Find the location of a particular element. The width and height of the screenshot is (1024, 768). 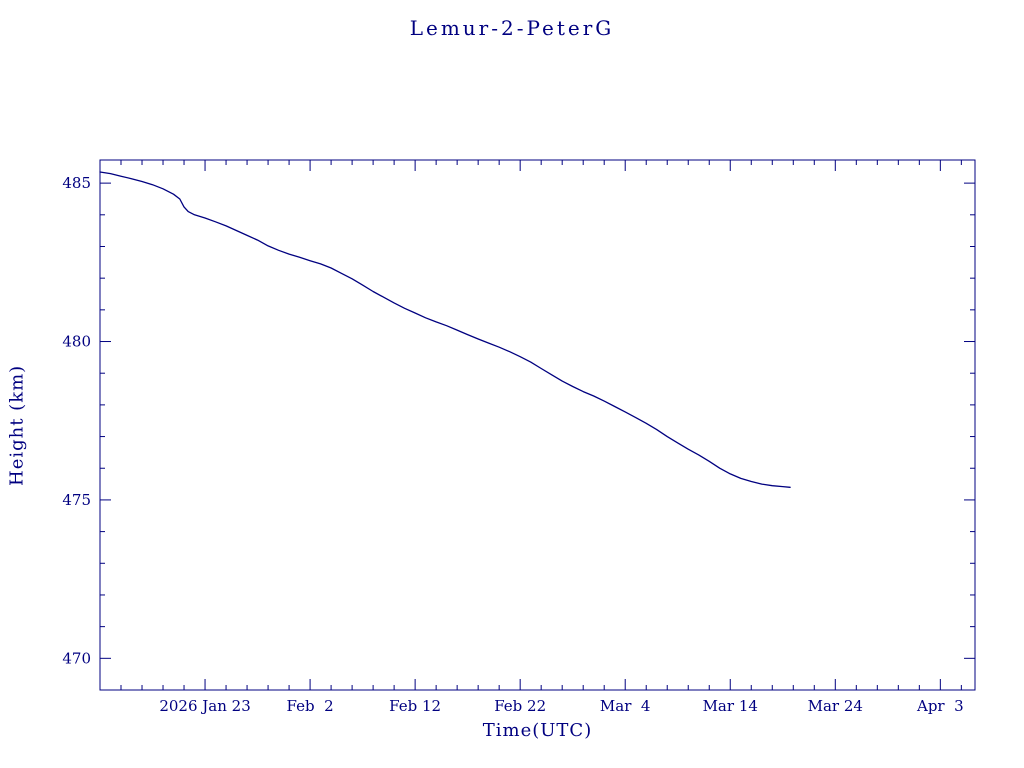

x-tick-label: 2026 Jan 23 is located at coordinates (204, 706).